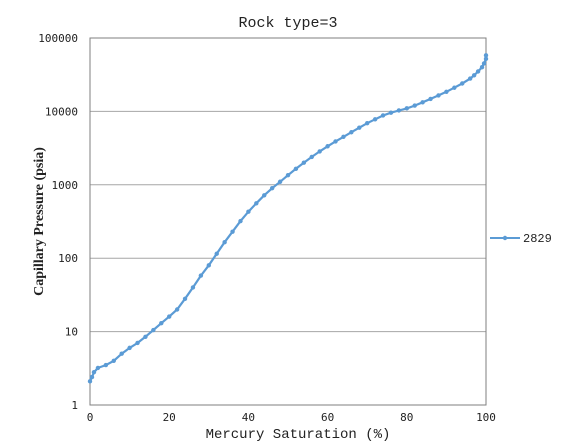 Image resolution: width=571 pixels, height=443 pixels. What do you see at coordinates (298, 435) in the screenshot?
I see `x-axis-title: Mercury Saturation (%)` at bounding box center [298, 435].